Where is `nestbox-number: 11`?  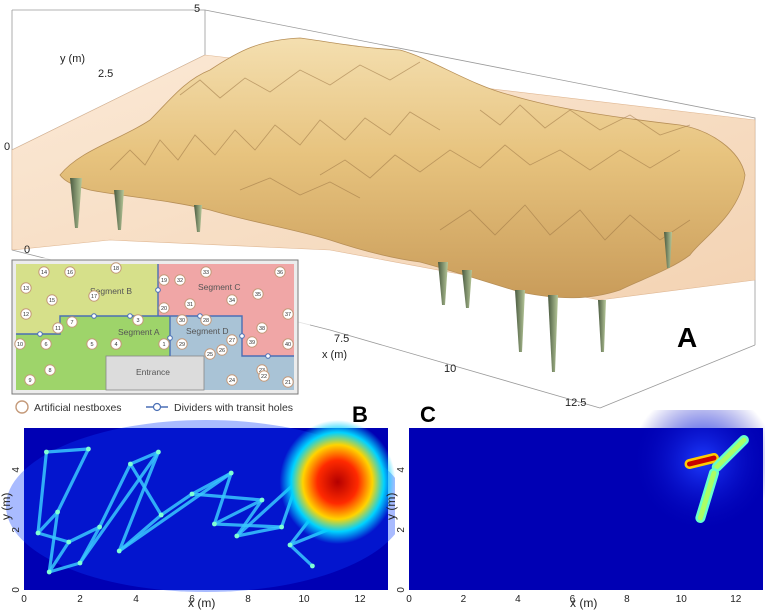 nestbox-number: 11 is located at coordinates (58, 329).